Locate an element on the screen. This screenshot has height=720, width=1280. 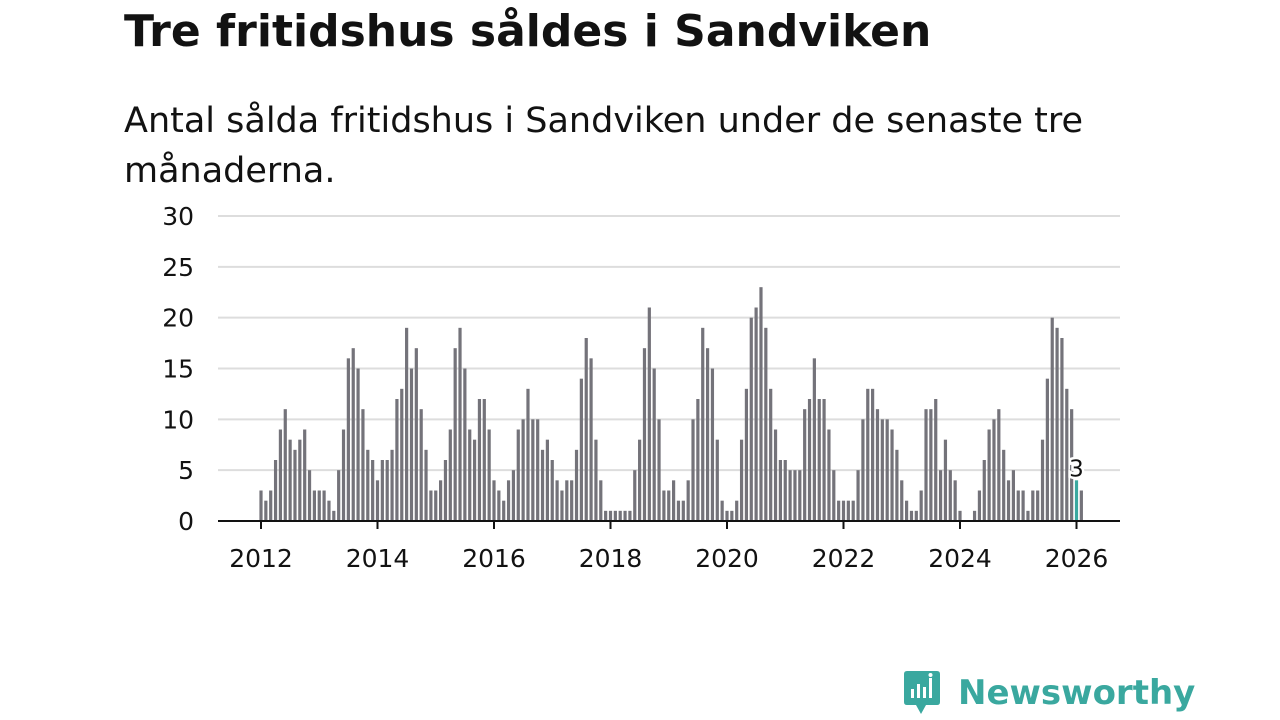
x-tick-label: 2014 is located at coordinates (378, 558).